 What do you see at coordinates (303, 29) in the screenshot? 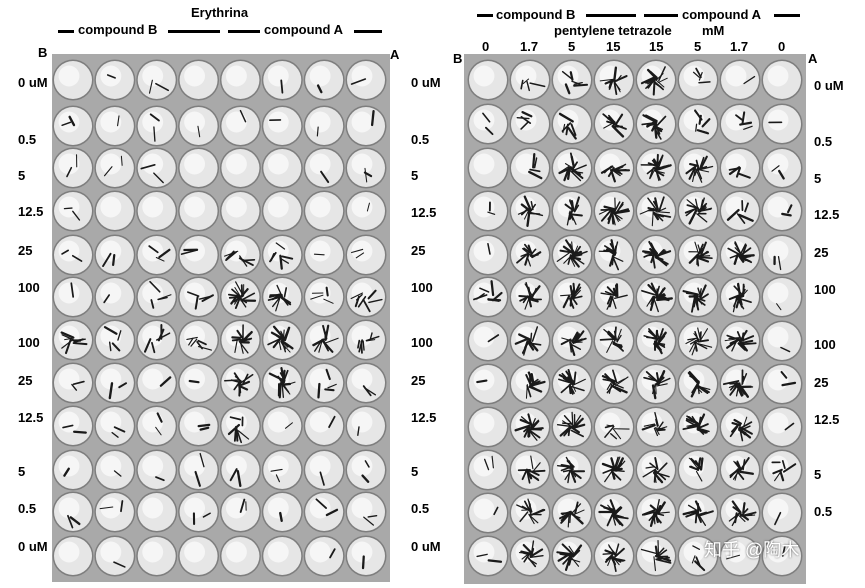
I see `left-compound-a-label: compound A` at bounding box center [303, 29].